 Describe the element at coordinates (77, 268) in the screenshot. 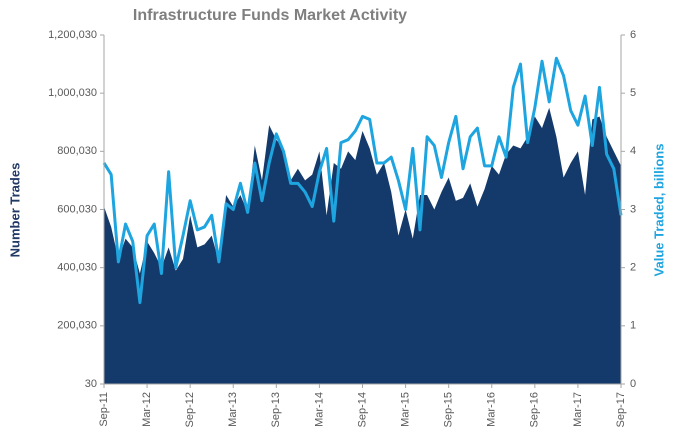

I see `y-tick-label: 400,030` at that location.